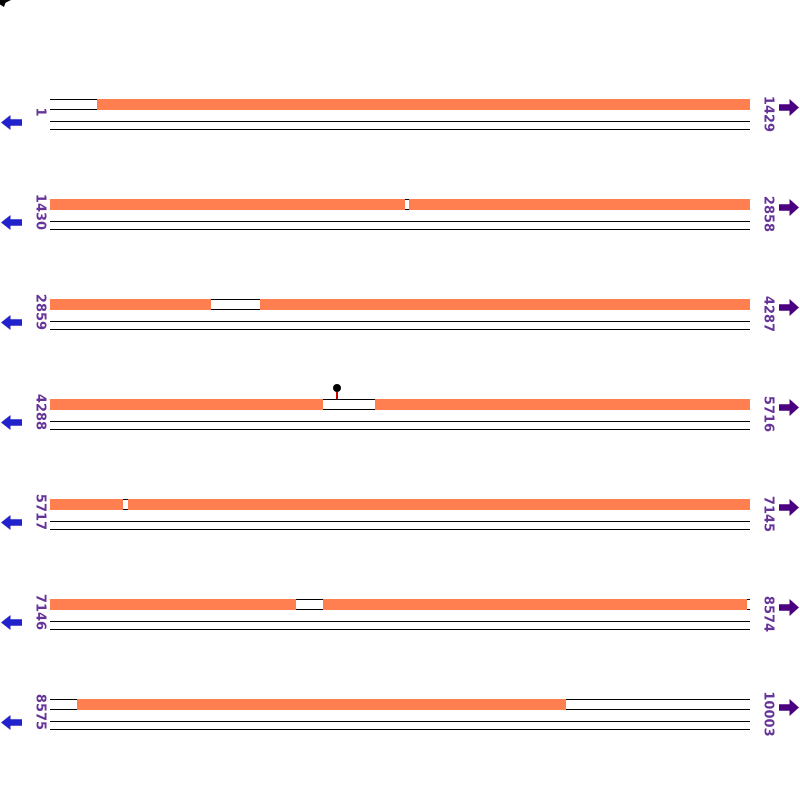  What do you see at coordinates (40, 512) in the screenshot?
I see `row-start-coordinate: 5717` at bounding box center [40, 512].